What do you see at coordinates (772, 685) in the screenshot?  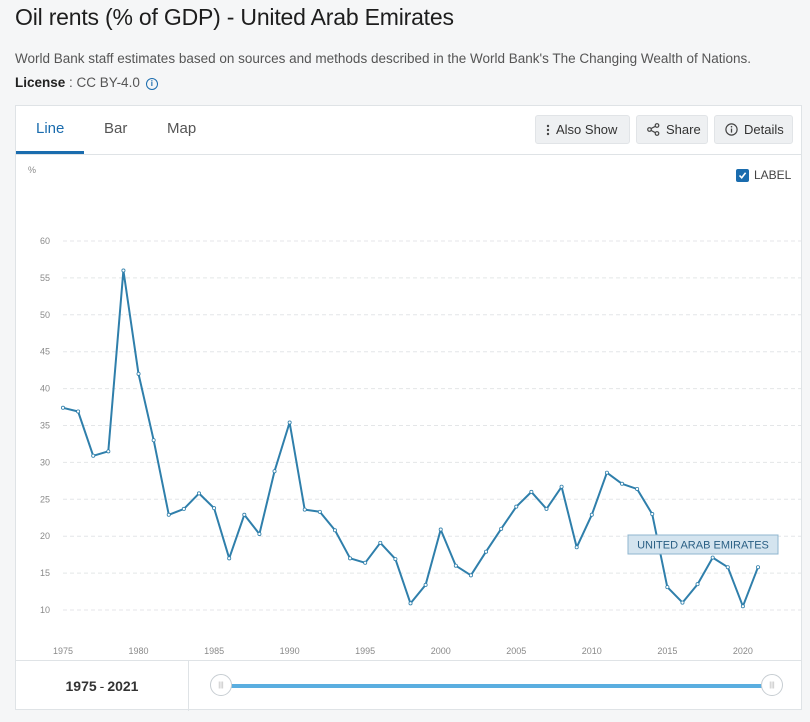 I see `range-slider-end-handle: |||` at bounding box center [772, 685].